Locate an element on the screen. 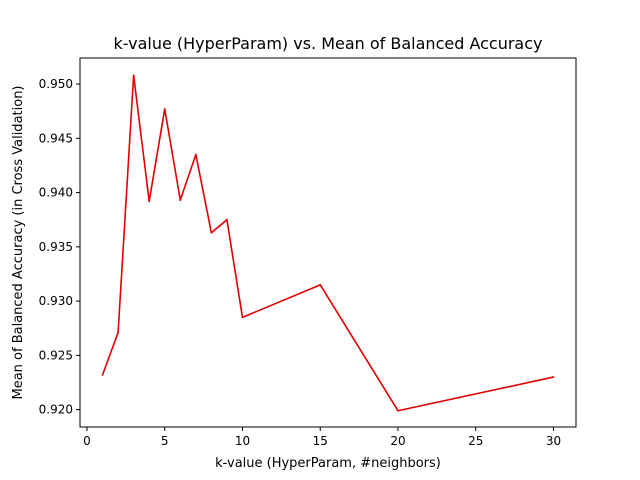 Image resolution: width=640 pixels, height=480 pixels. x-tick-label: 0 is located at coordinates (87, 441).